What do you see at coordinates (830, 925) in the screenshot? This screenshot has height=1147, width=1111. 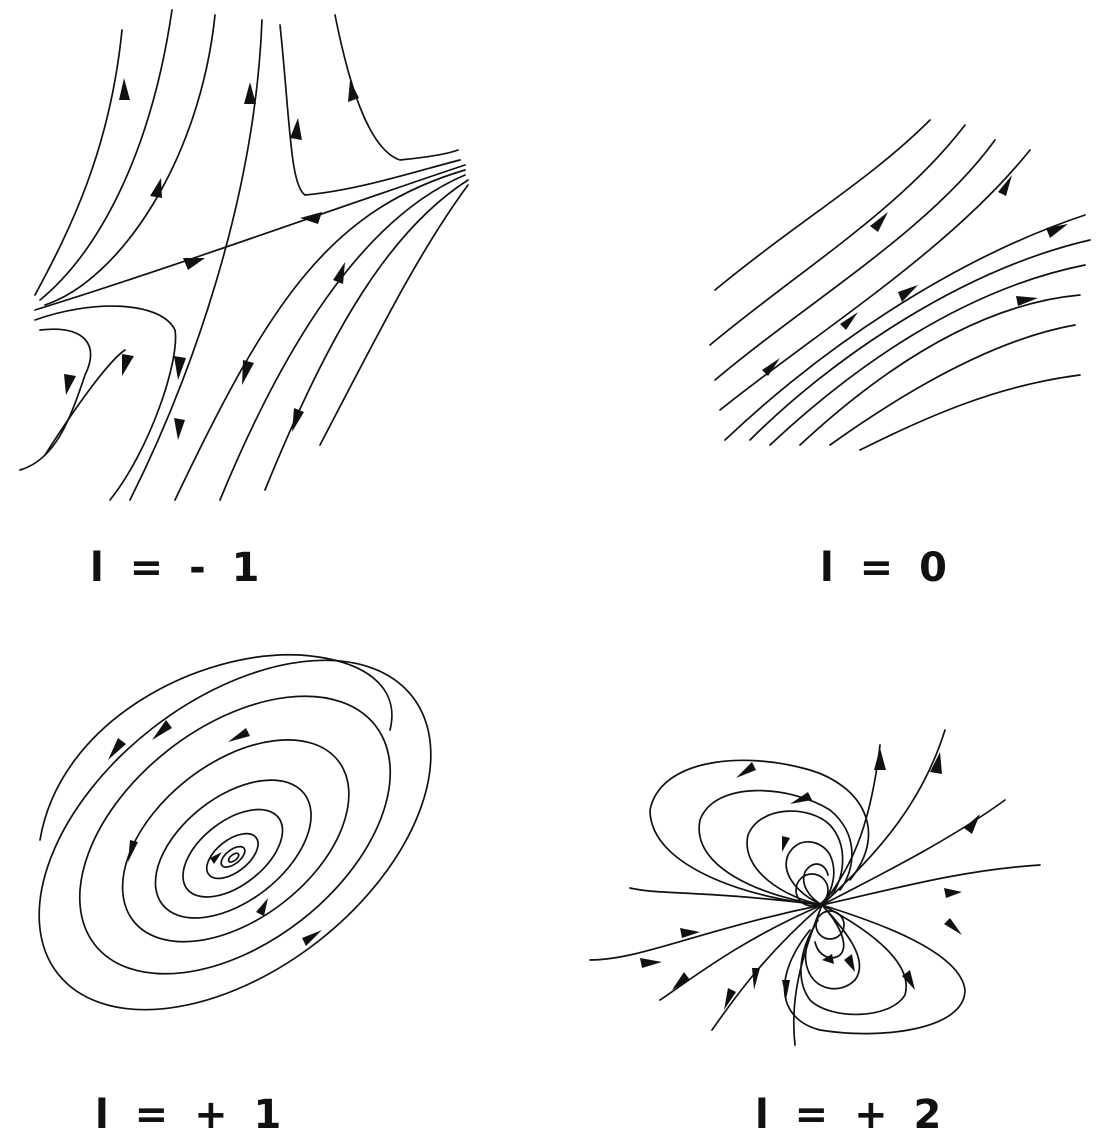 I see `inner-loop` at bounding box center [830, 925].